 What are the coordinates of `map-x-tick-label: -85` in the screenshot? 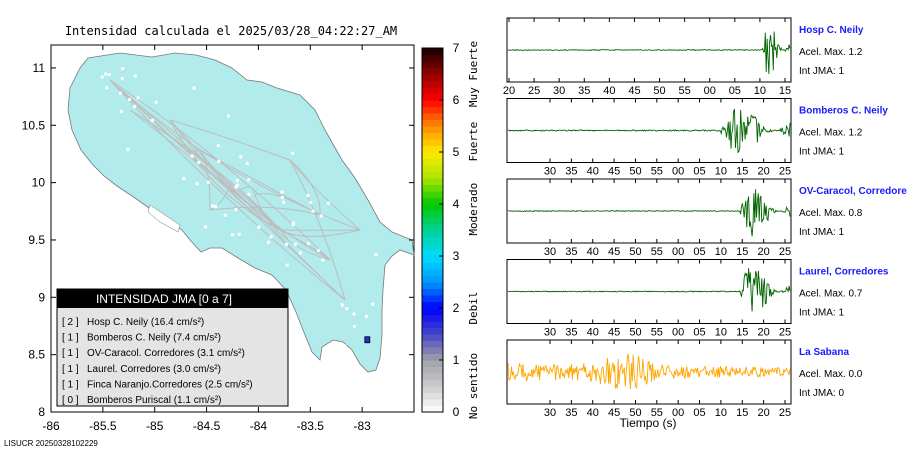 It's located at (155, 426).